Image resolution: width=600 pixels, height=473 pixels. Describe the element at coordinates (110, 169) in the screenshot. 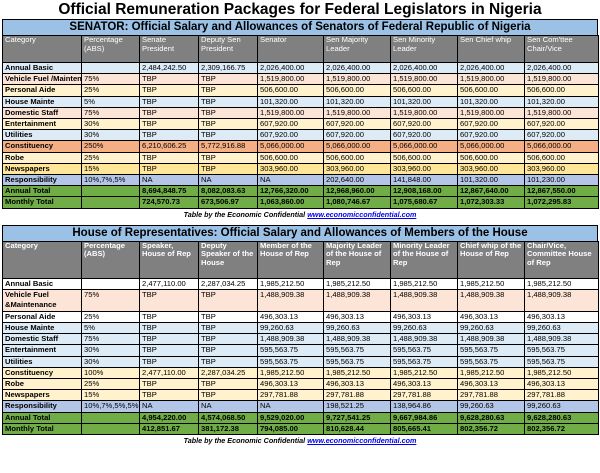

I see `table-cell: 15%` at that location.